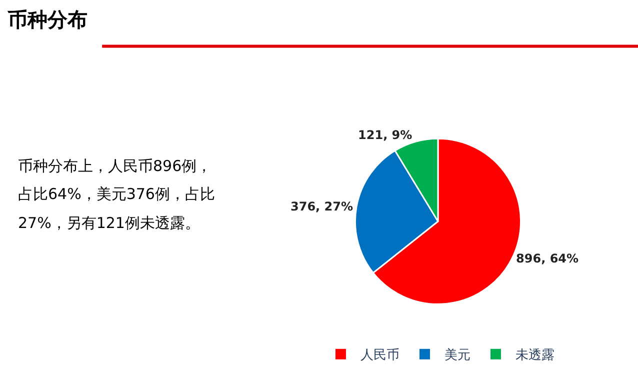  Describe the element at coordinates (322, 207) in the screenshot. I see `data-label: 376, 27%` at that location.